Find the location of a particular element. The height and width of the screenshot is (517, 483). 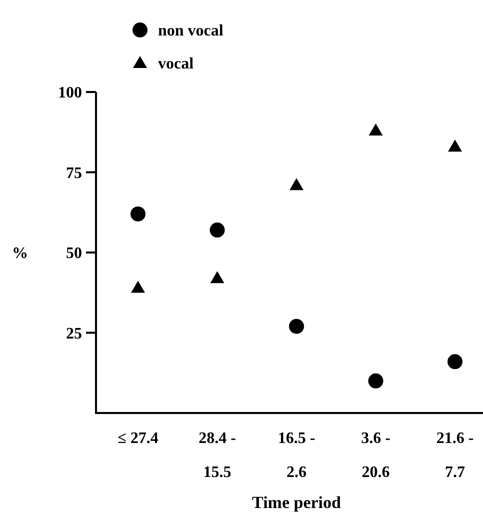

y-tick-label: 25 is located at coordinates (74, 333).